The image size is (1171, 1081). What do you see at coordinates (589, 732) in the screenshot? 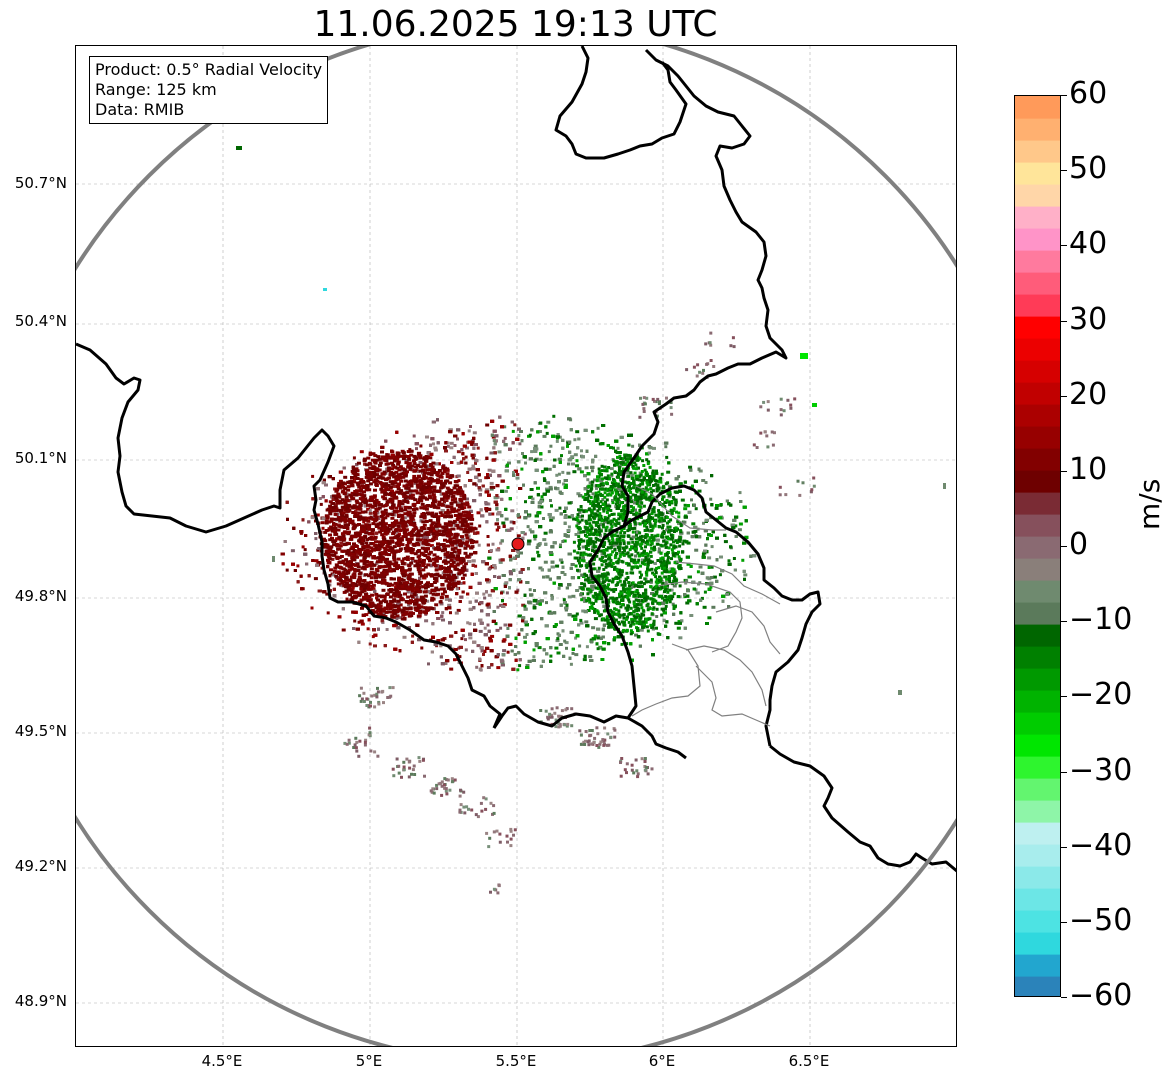
I see `border-be-lu-north` at bounding box center [589, 732].